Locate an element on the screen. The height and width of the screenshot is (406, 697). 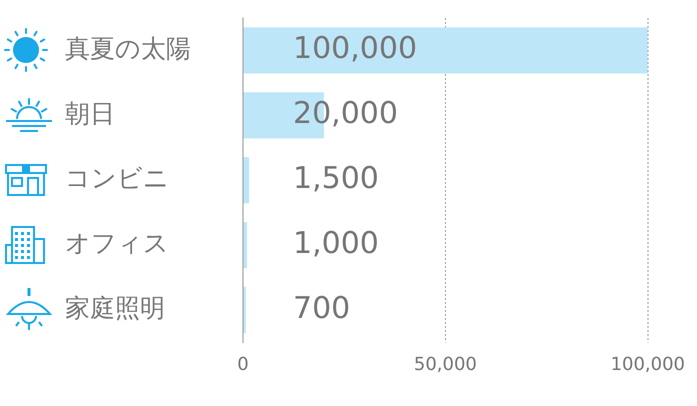
data-label: 100,000 is located at coordinates (355, 48).